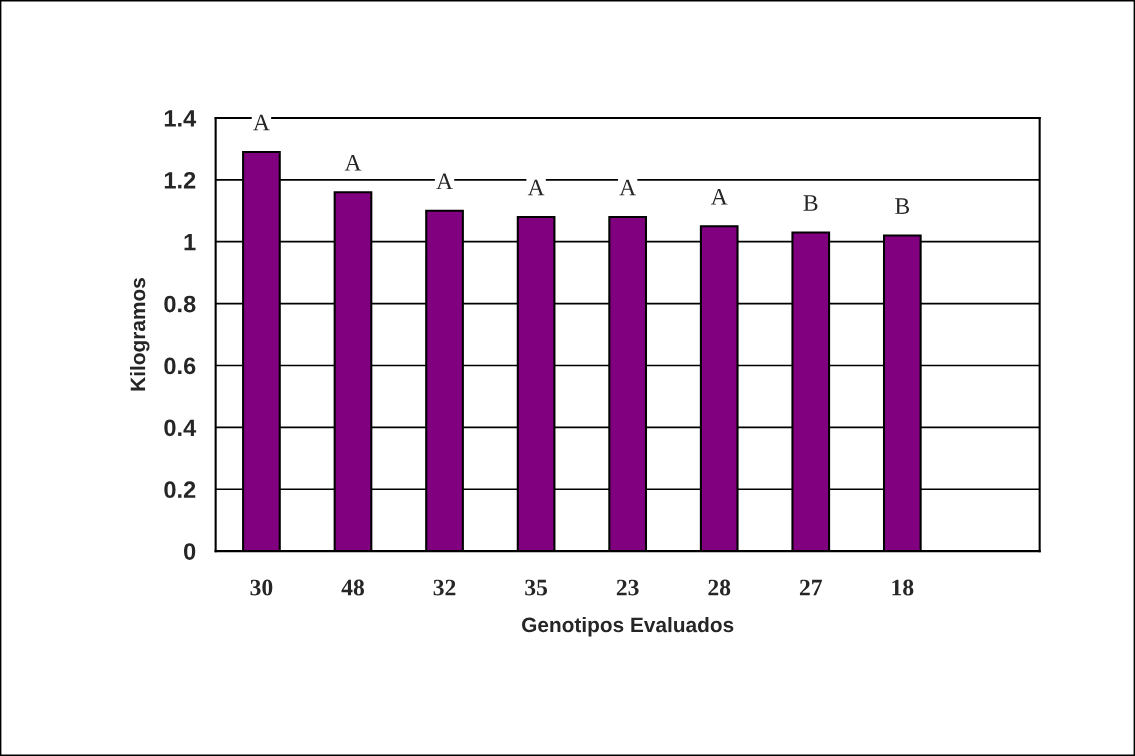  I want to click on y-tick-label: 1.2, so click(180, 180).